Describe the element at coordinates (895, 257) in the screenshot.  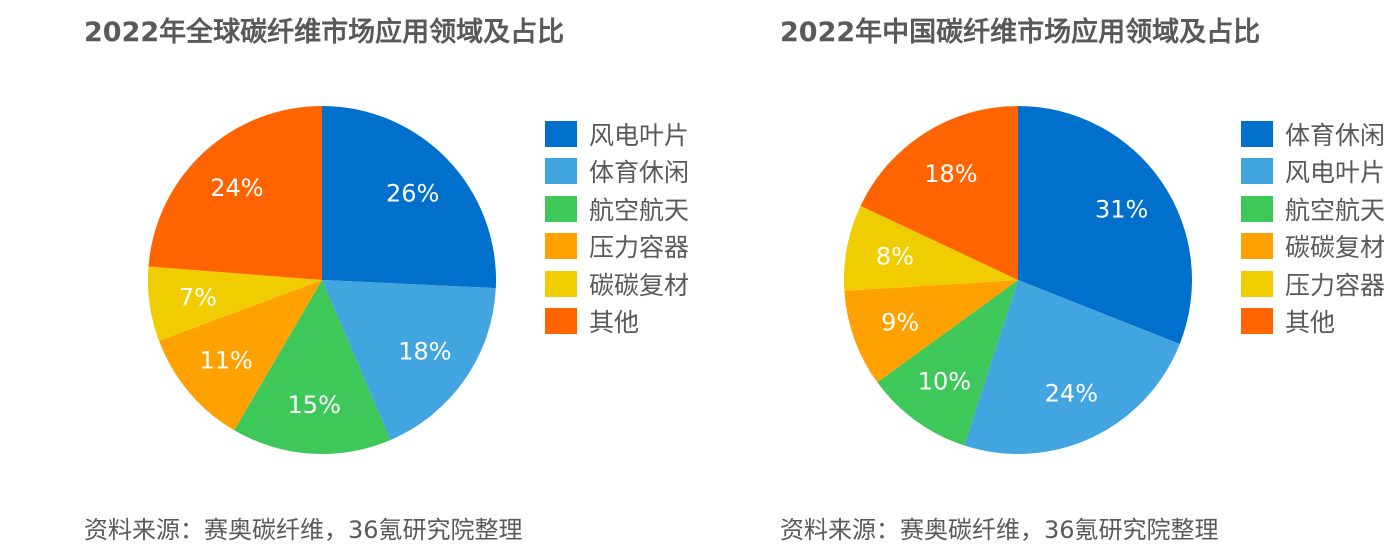
I see `slice-value-label: 8%` at that location.